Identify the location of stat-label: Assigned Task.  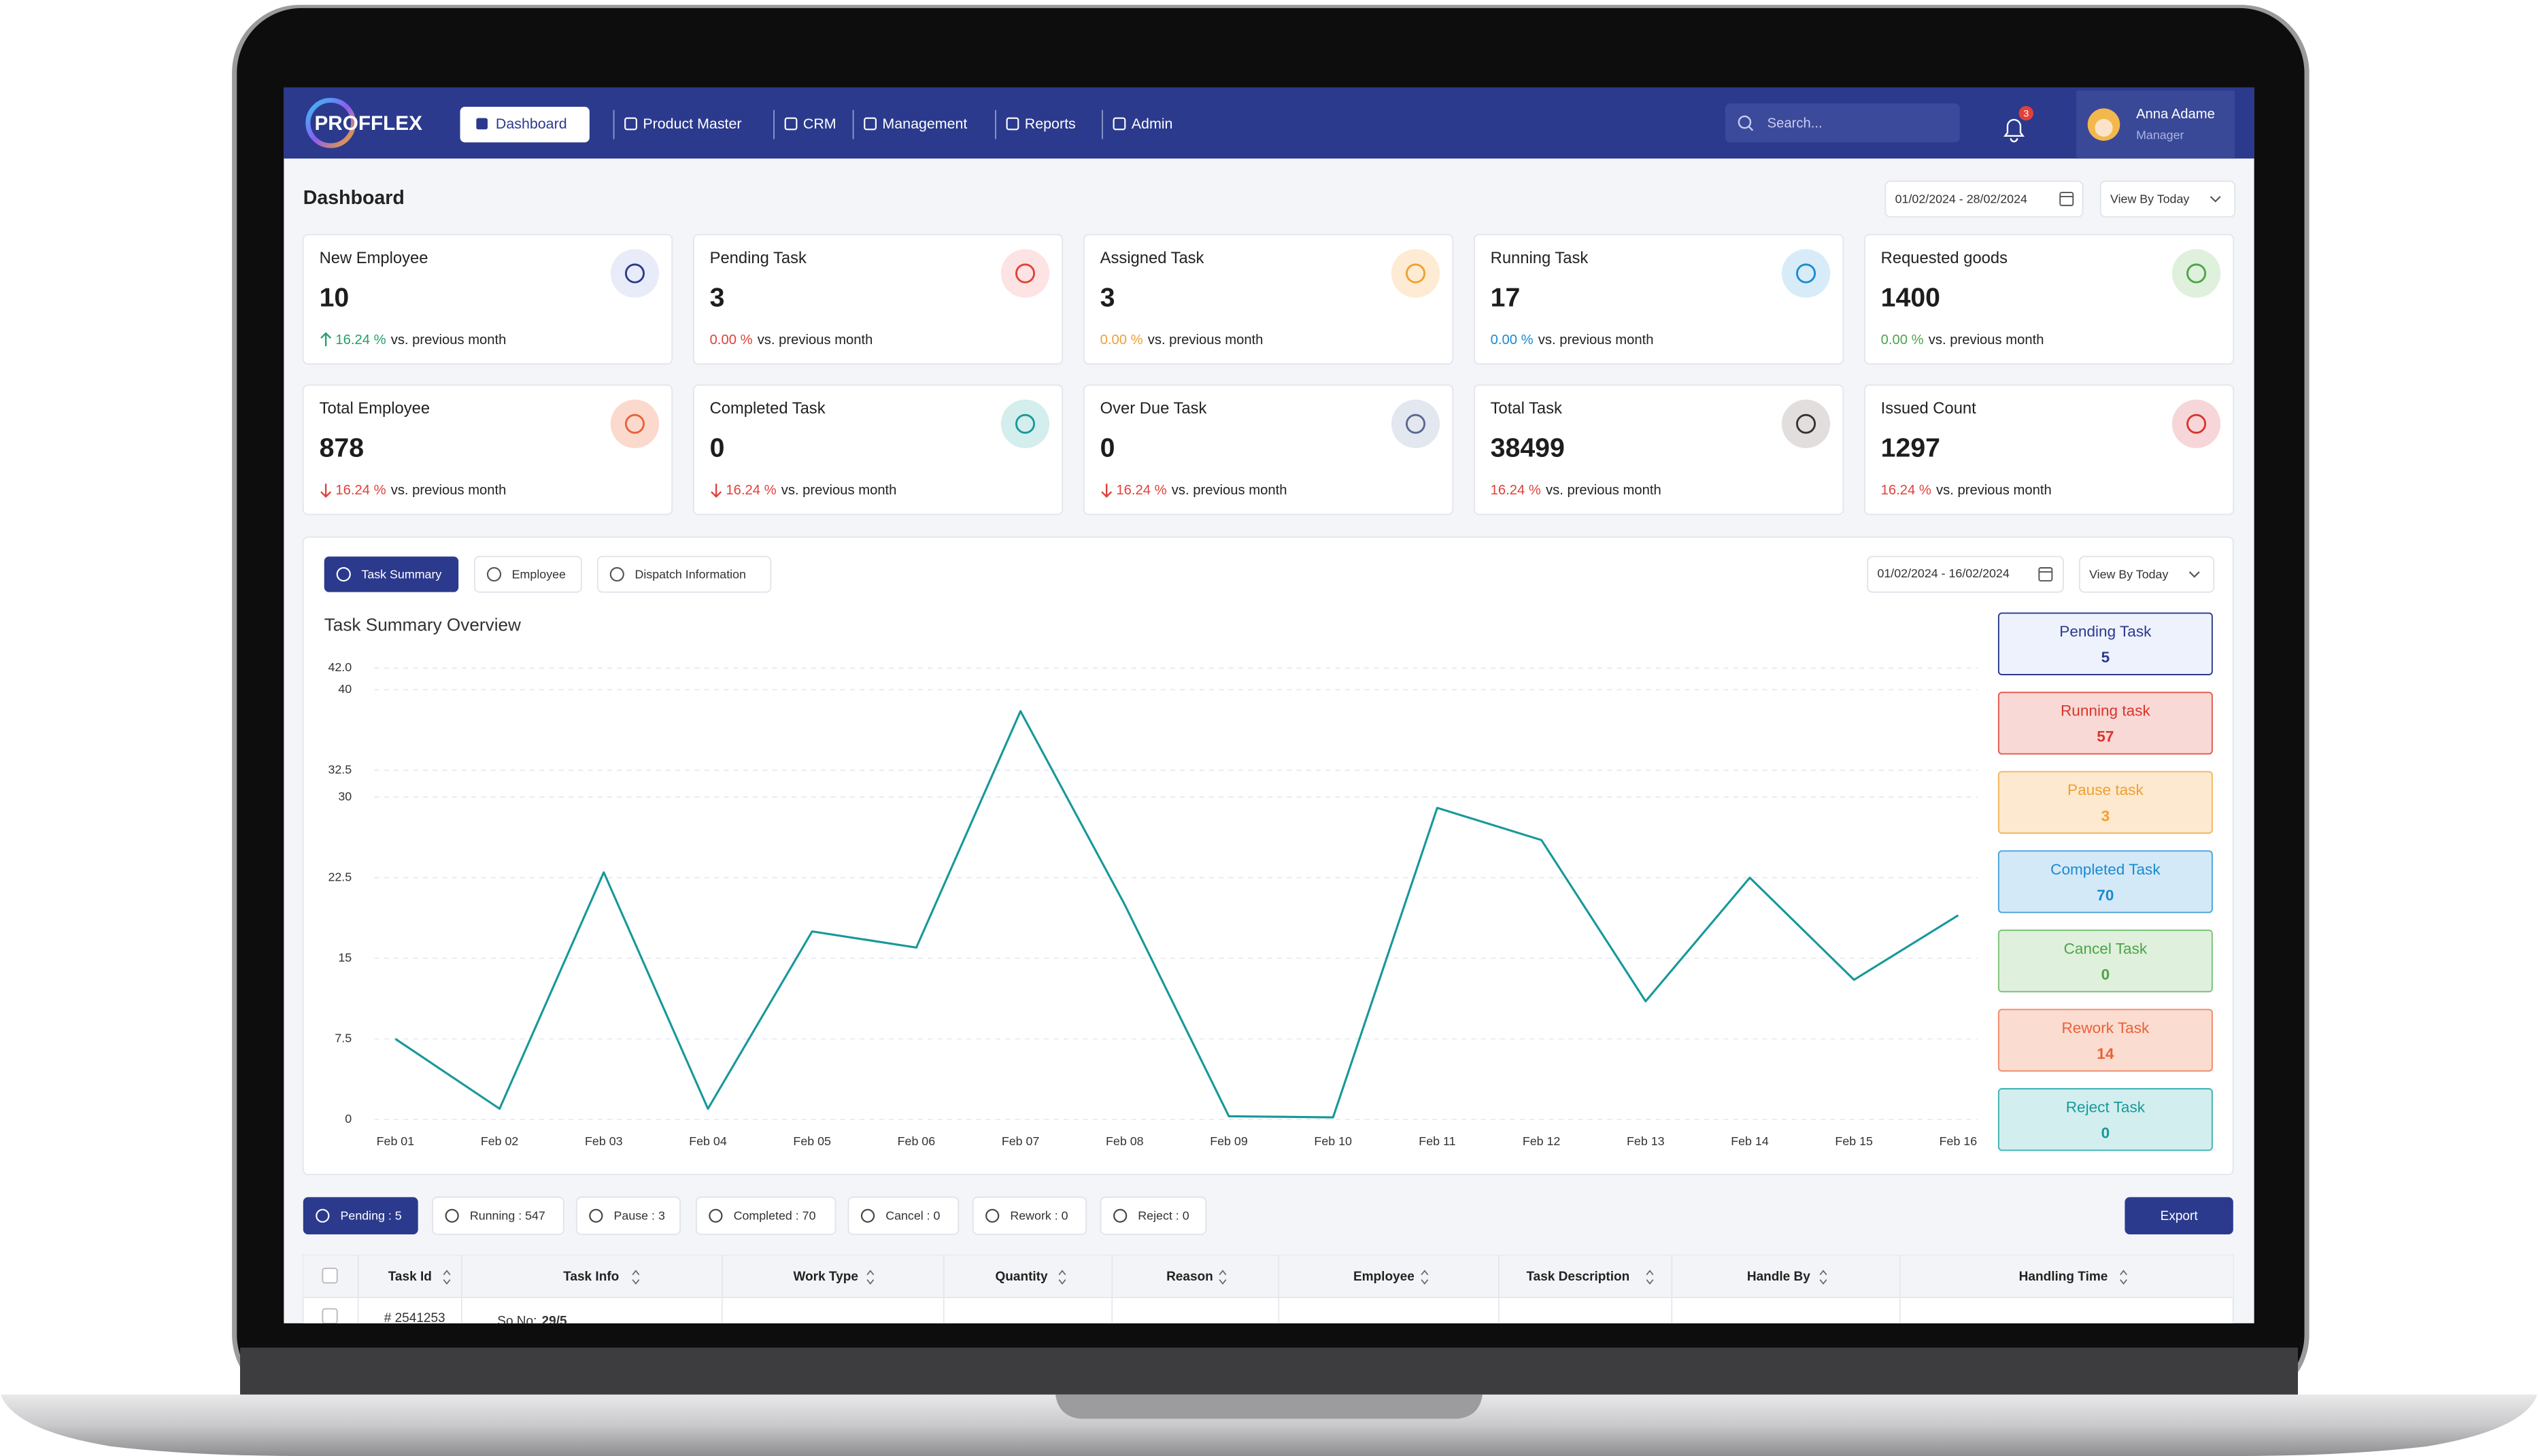
(1152, 258).